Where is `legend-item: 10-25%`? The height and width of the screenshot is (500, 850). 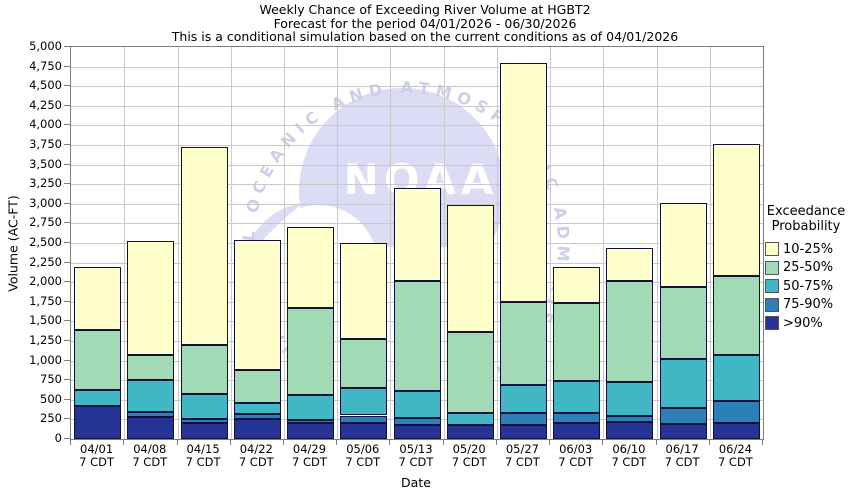 legend-item: 10-25% is located at coordinates (806, 249).